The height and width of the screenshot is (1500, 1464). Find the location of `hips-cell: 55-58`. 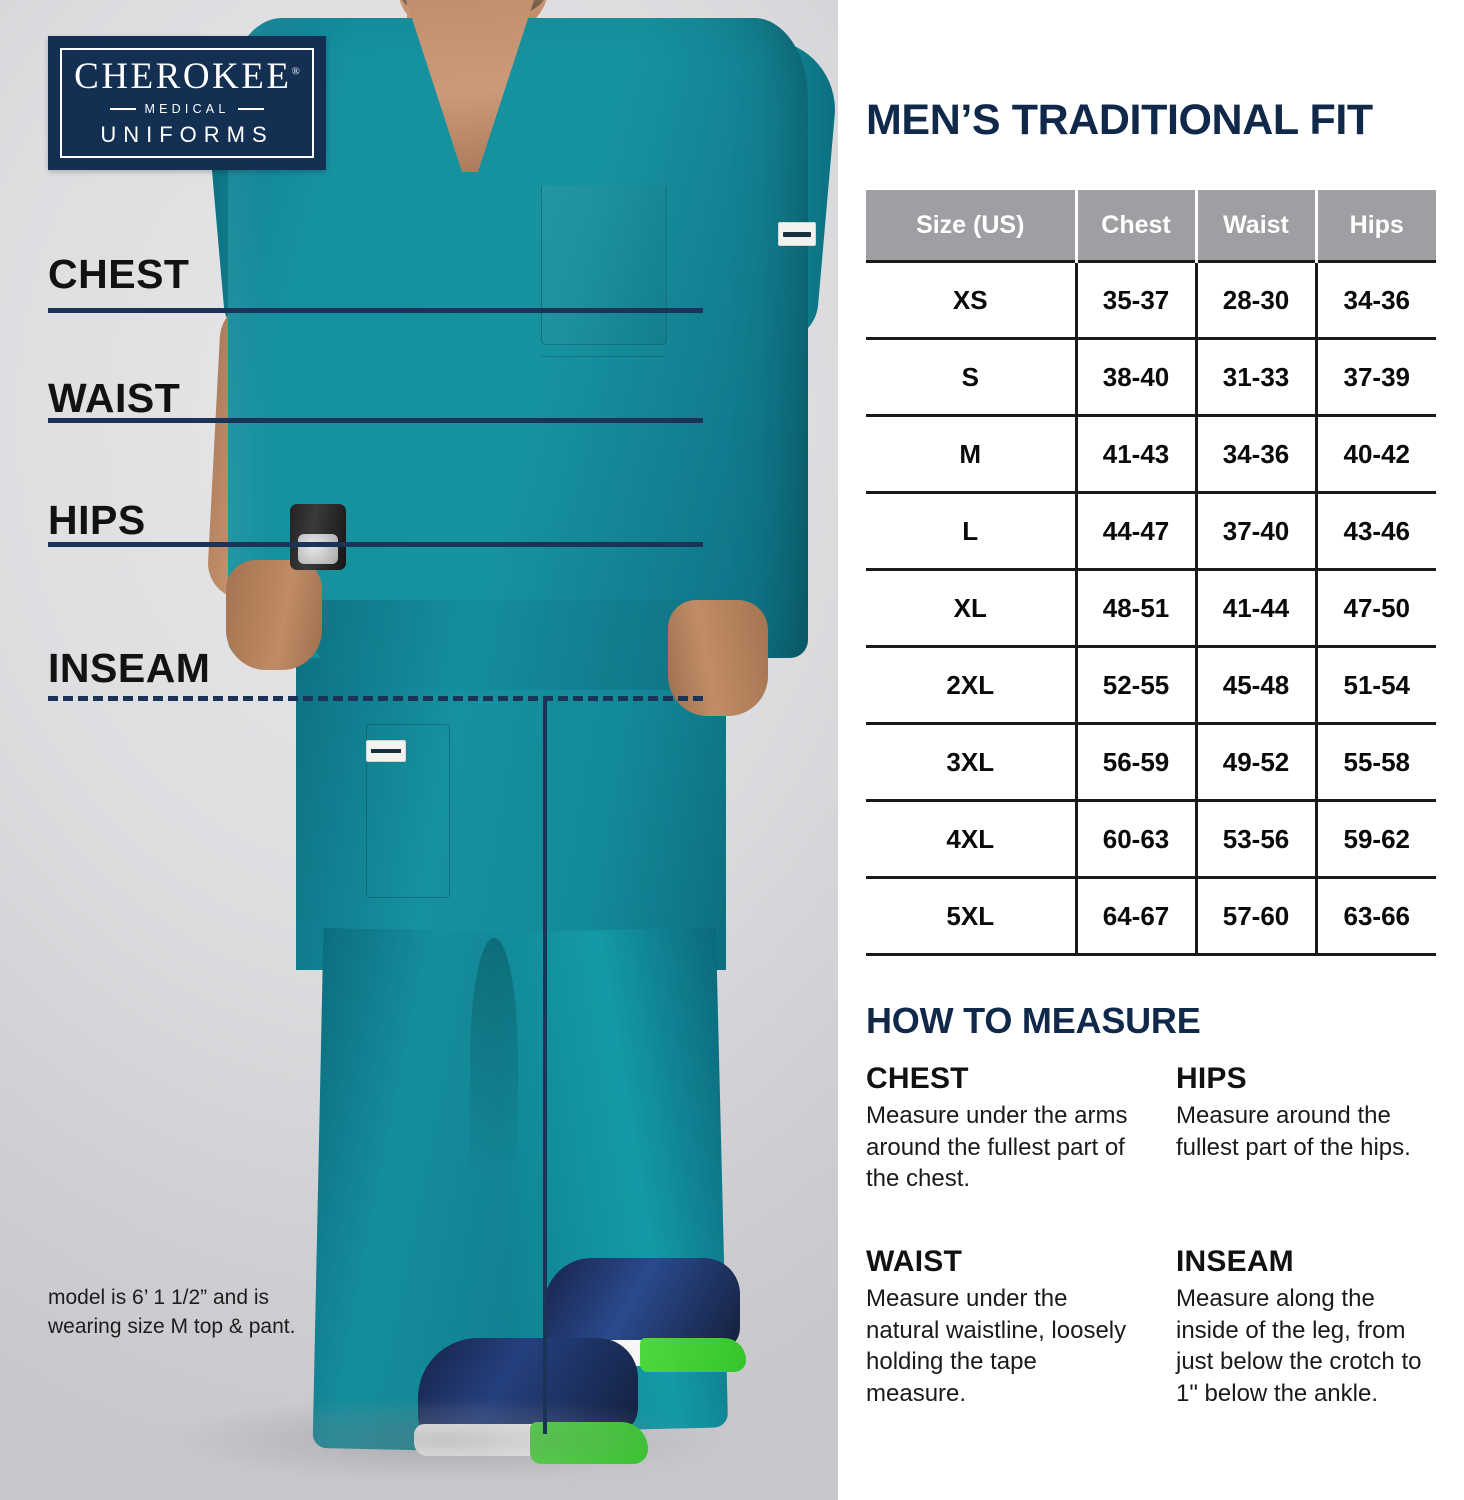

hips-cell: 55-58 is located at coordinates (1376, 762).